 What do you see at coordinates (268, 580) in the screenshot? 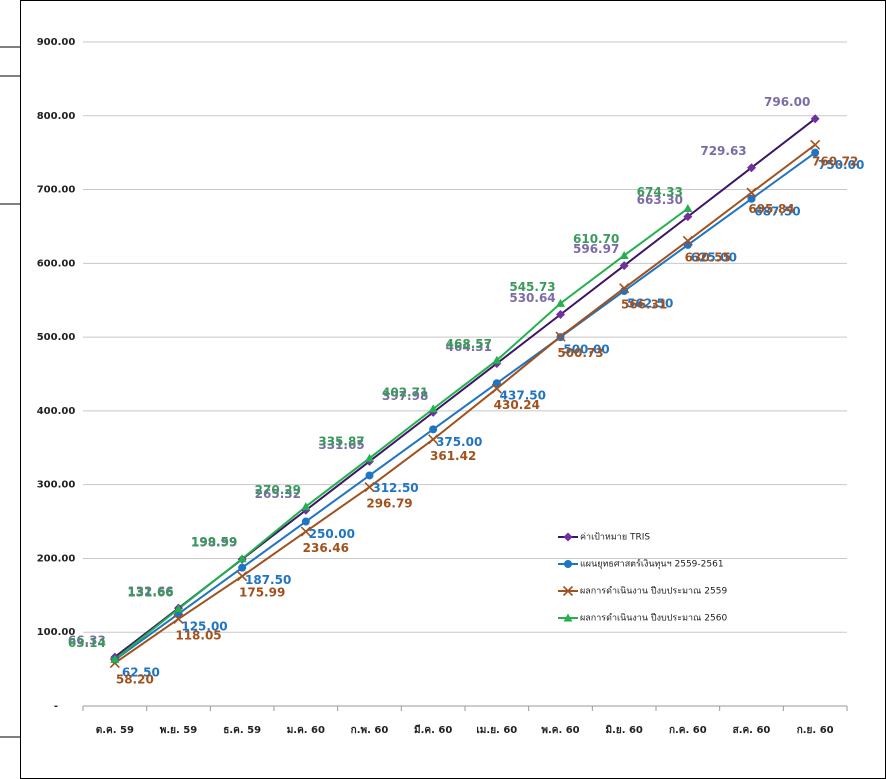
I see `value-label: 187.50` at bounding box center [268, 580].